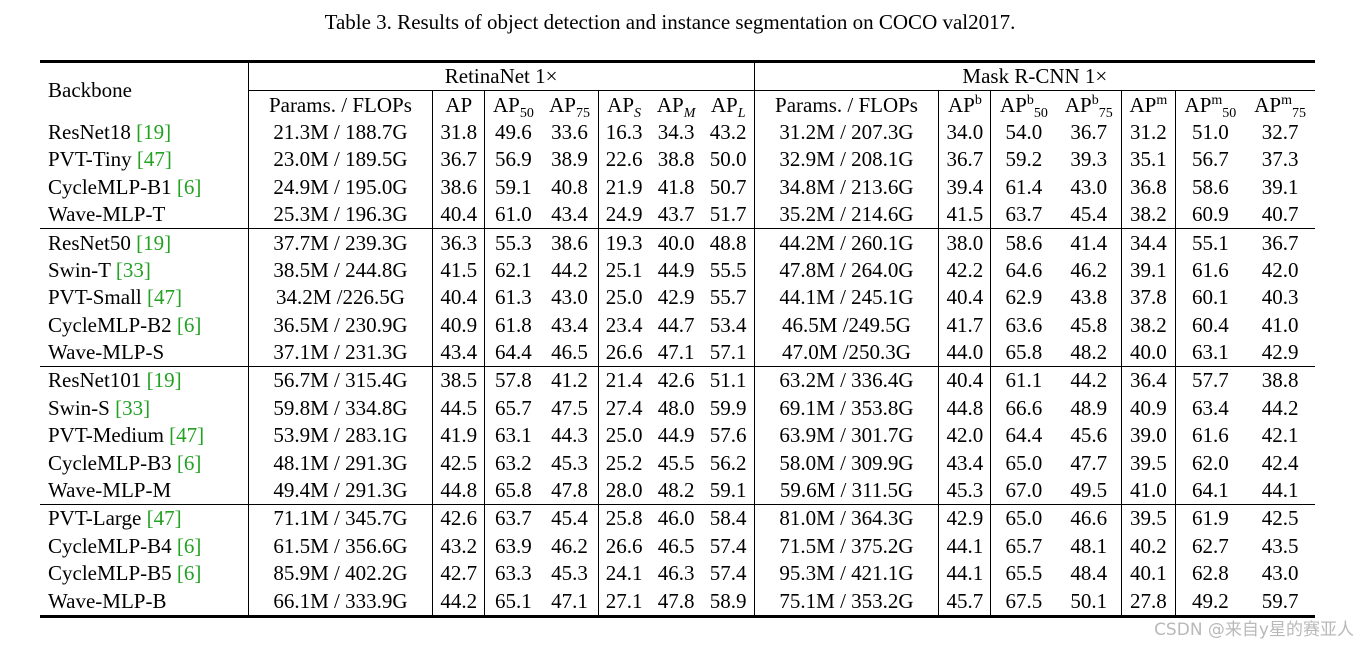 This screenshot has width=1368, height=650. Describe the element at coordinates (1280, 159) in the screenshot. I see `maskrcnn-metric-cell: 37.3` at that location.